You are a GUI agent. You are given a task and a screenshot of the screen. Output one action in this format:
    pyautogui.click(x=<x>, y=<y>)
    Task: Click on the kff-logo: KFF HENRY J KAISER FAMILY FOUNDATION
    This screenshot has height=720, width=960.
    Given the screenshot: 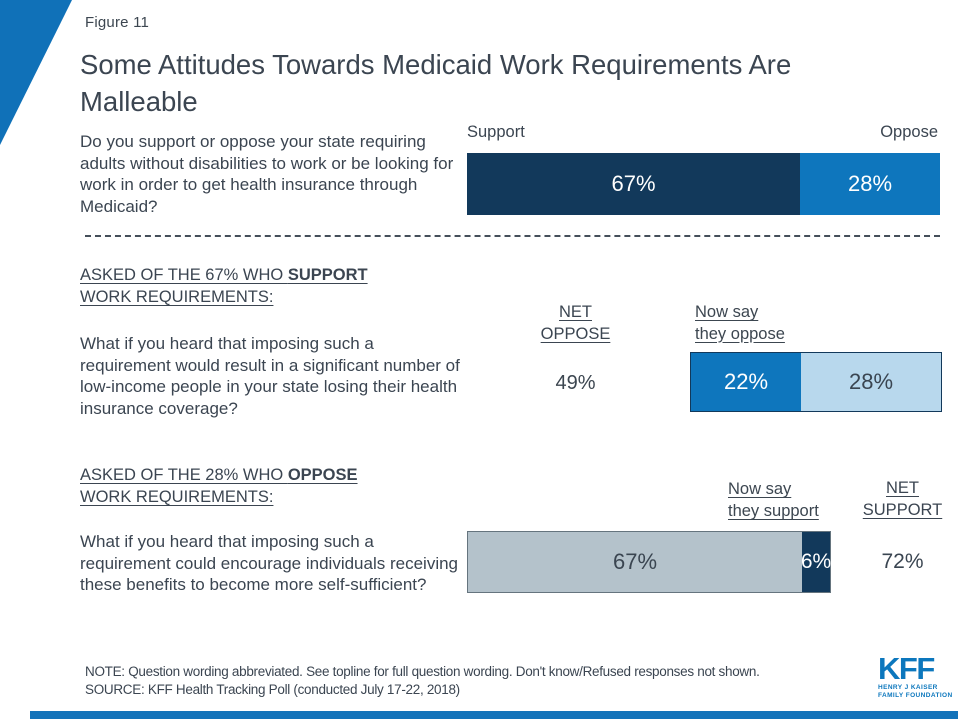 What is the action you would take?
    pyautogui.click(x=915, y=675)
    